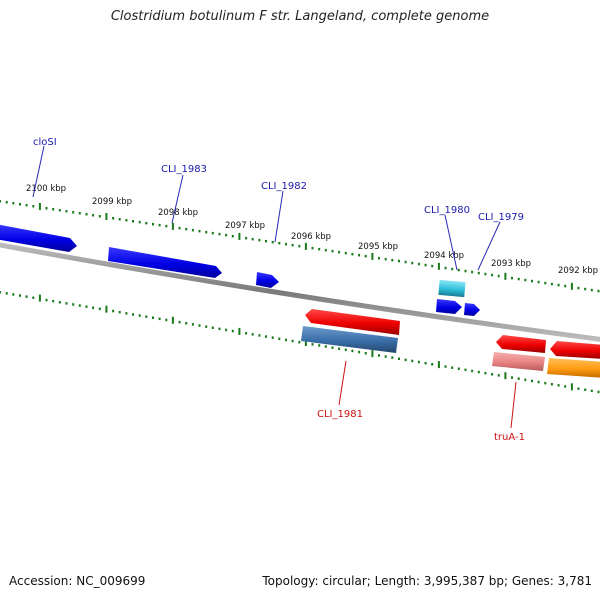 This screenshot has height=600, width=600. Describe the element at coordinates (77, 581) in the screenshot. I see `accession-text: Accession: NC_009699` at that location.